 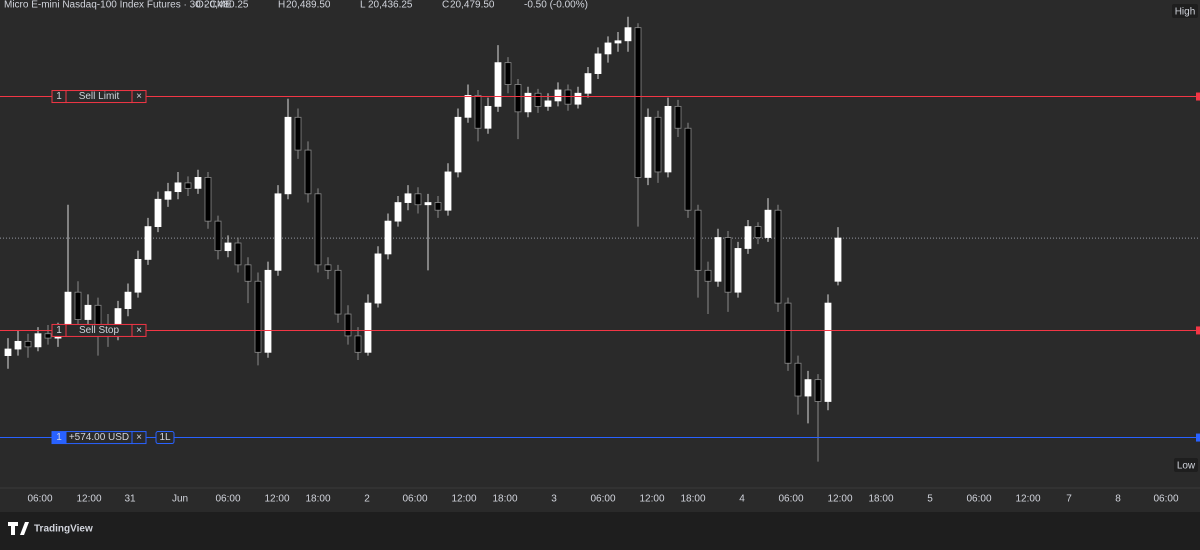 I want to click on ohlc-value: 20,436.25, so click(x=390, y=5).